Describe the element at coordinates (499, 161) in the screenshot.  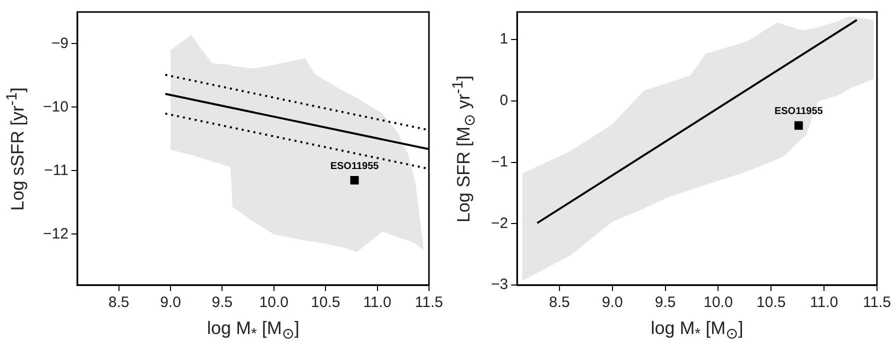
I see `y-tick-label: −1` at that location.